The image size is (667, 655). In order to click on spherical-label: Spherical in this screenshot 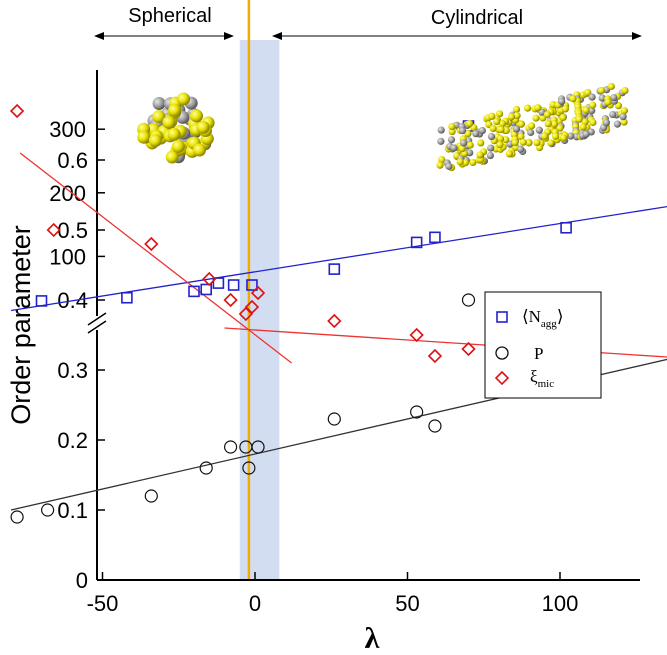, I will do `click(169, 16)`.